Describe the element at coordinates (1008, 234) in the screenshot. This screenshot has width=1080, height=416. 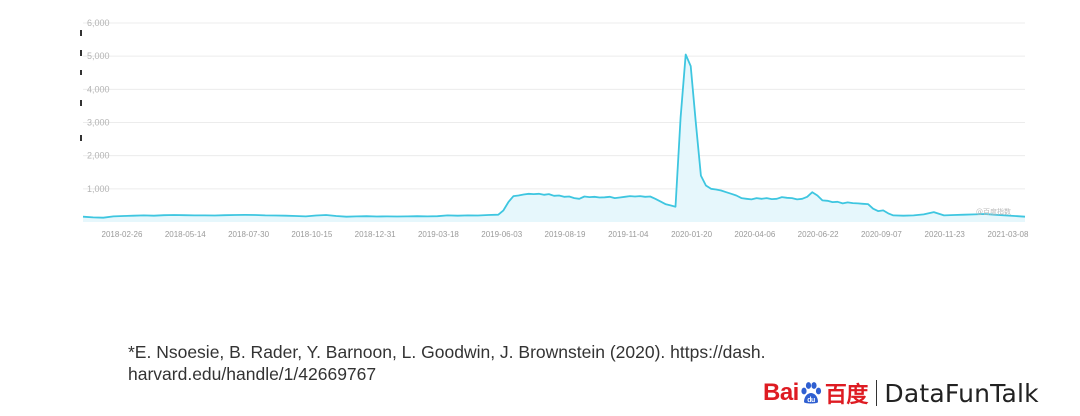
I see `x-tick-label: 2021-03-08` at that location.